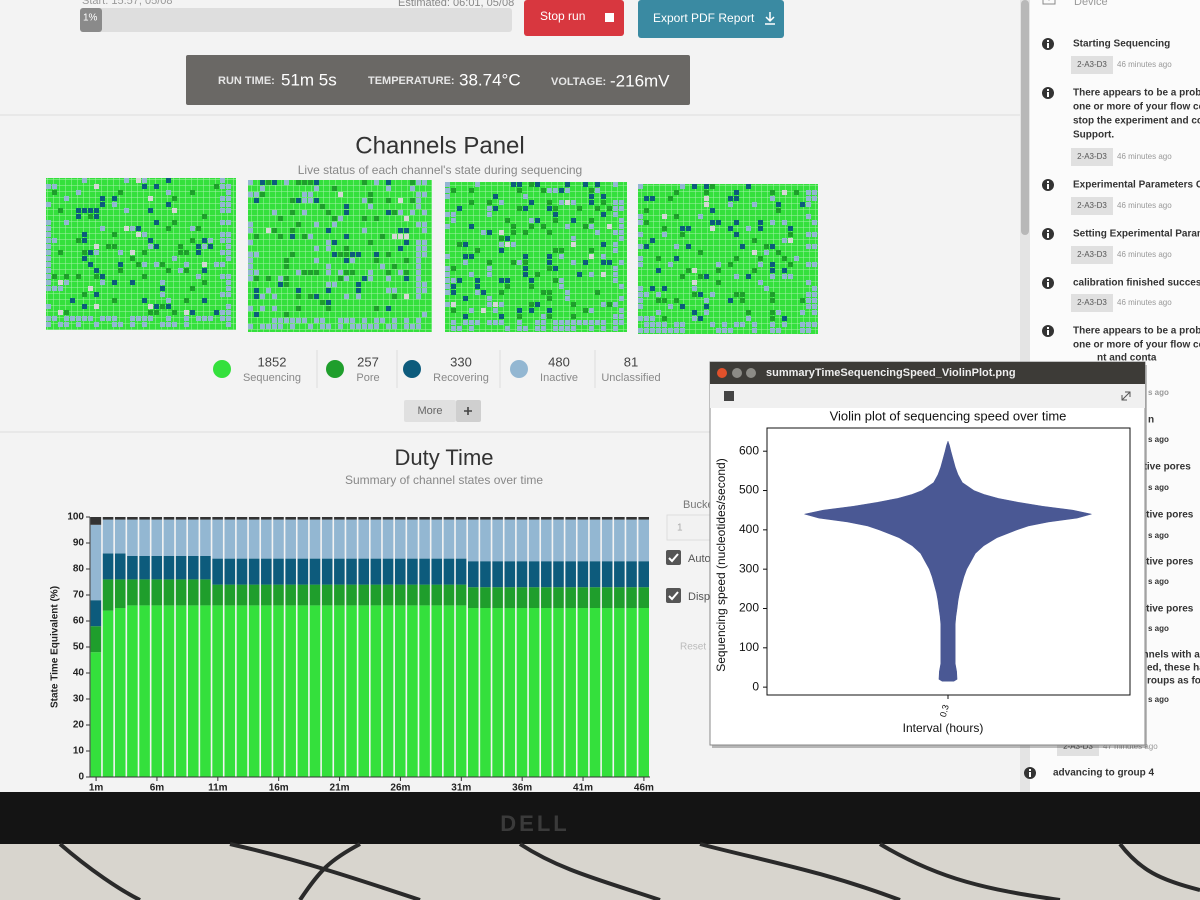  Describe the element at coordinates (944, 710) in the screenshot. I see `x-tick-label: 0.3` at that location.